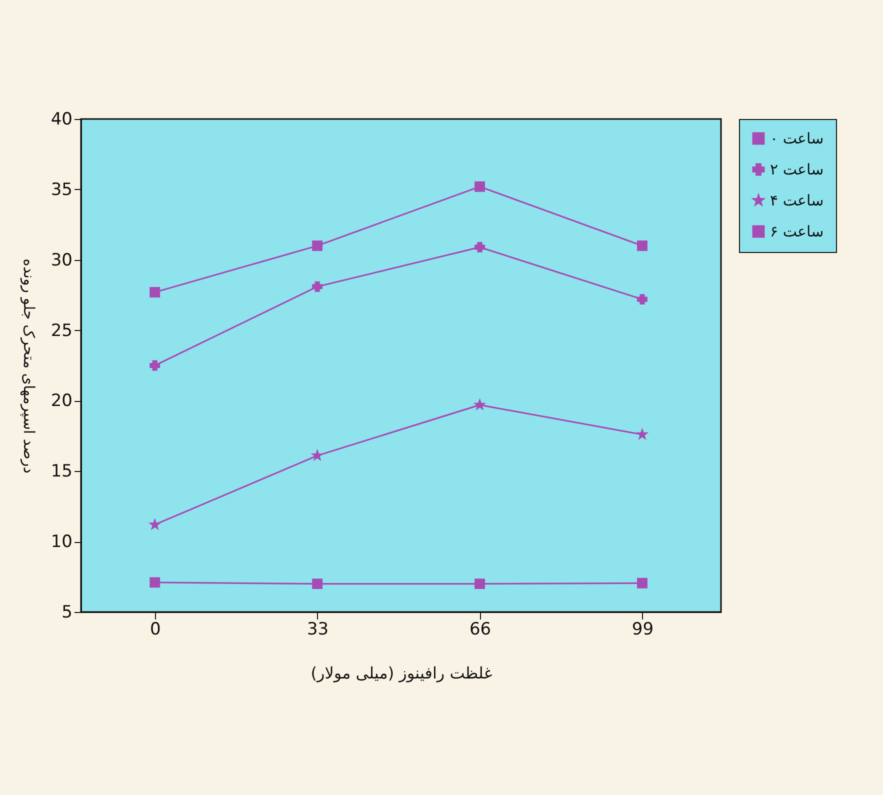 This screenshot has width=883, height=795. I want to click on x-tick-label: 33, so click(317, 630).